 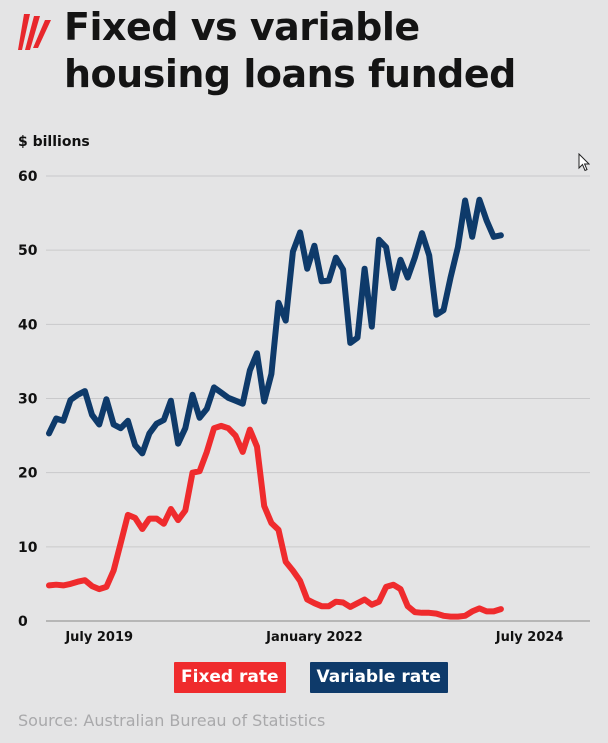 I want to click on y-tick-label: 10, so click(x=28, y=548).